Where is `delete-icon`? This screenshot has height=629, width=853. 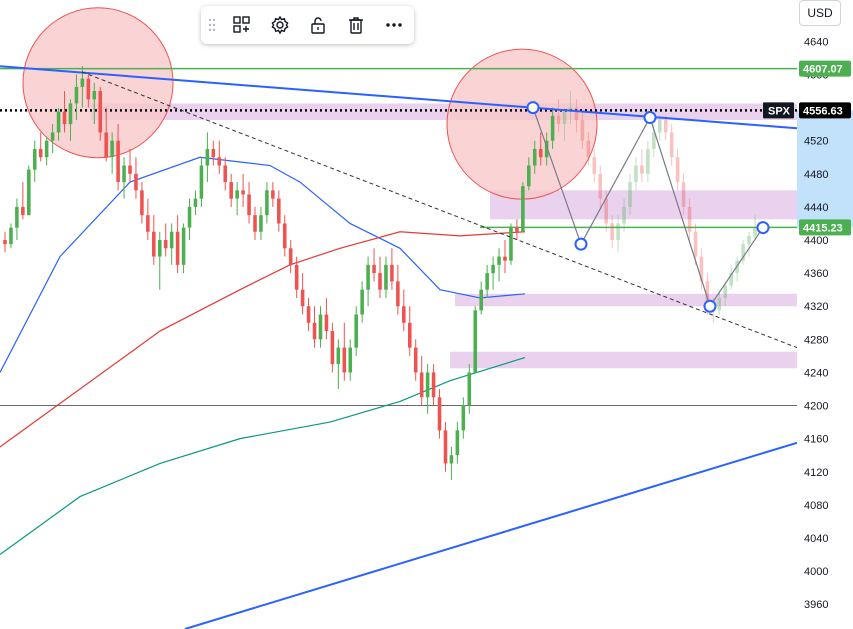 delete-icon is located at coordinates (356, 25).